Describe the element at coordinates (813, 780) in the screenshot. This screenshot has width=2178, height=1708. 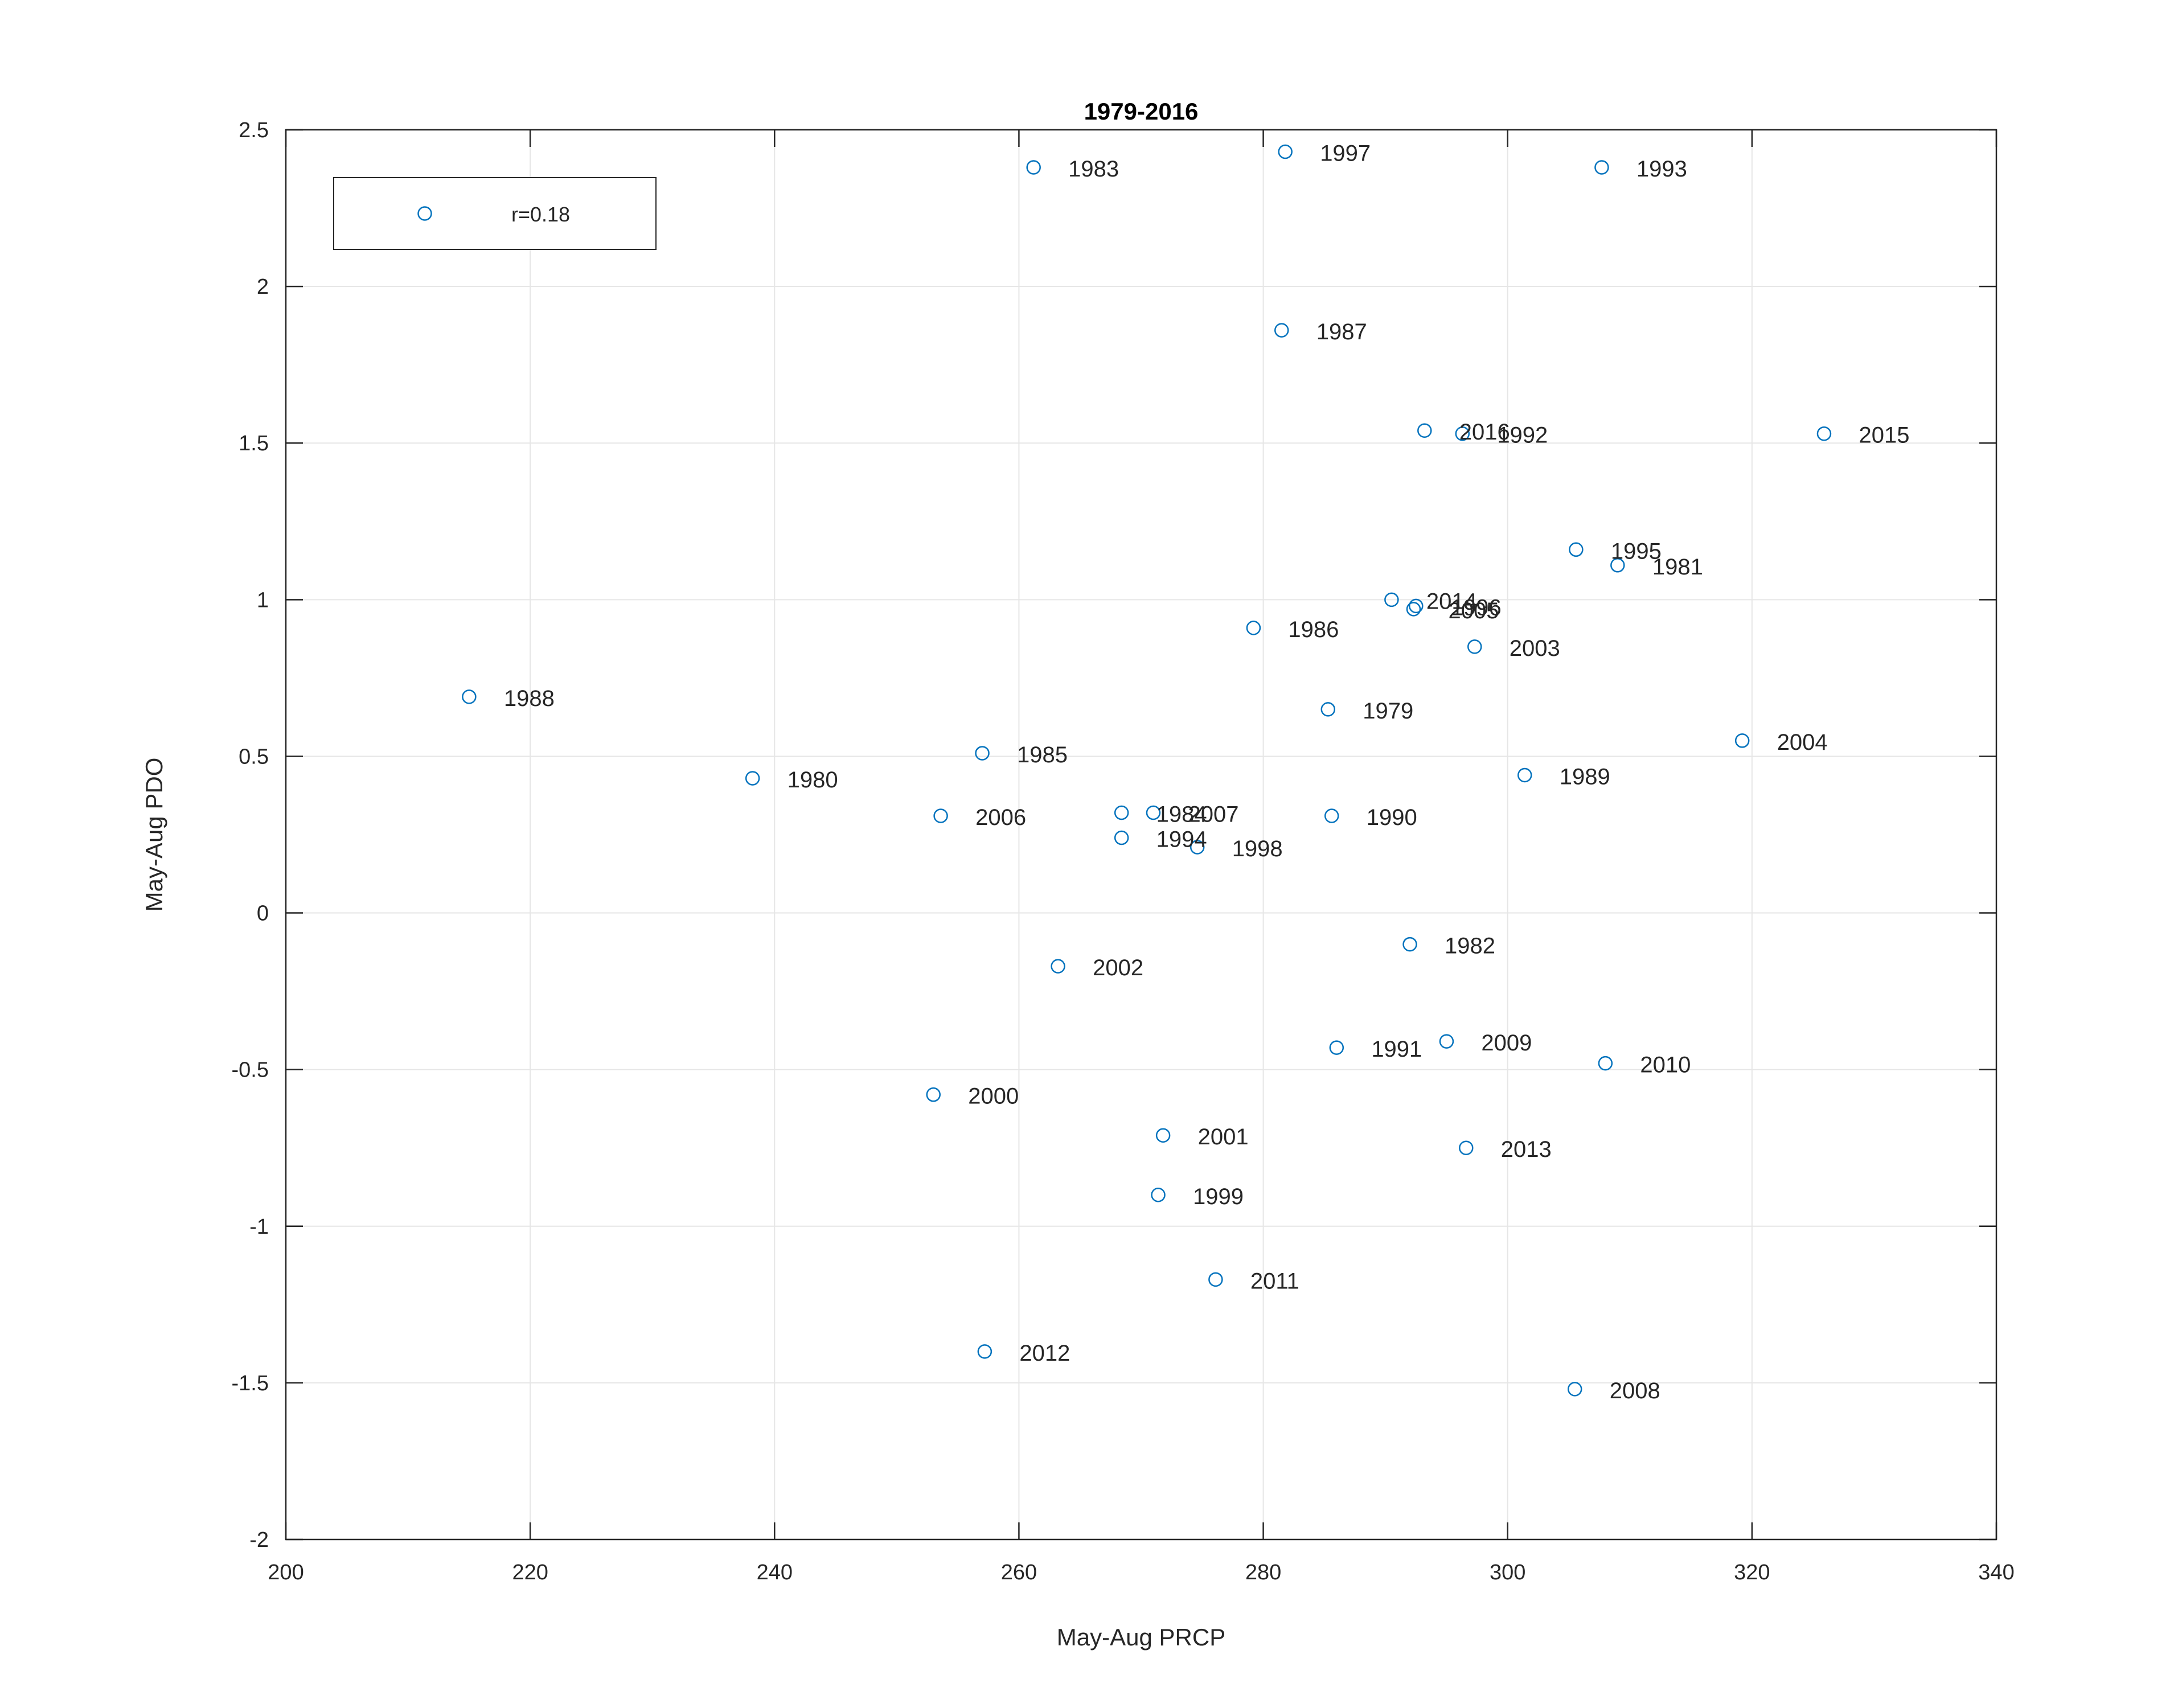
I see `data-point-label: 1980` at that location.